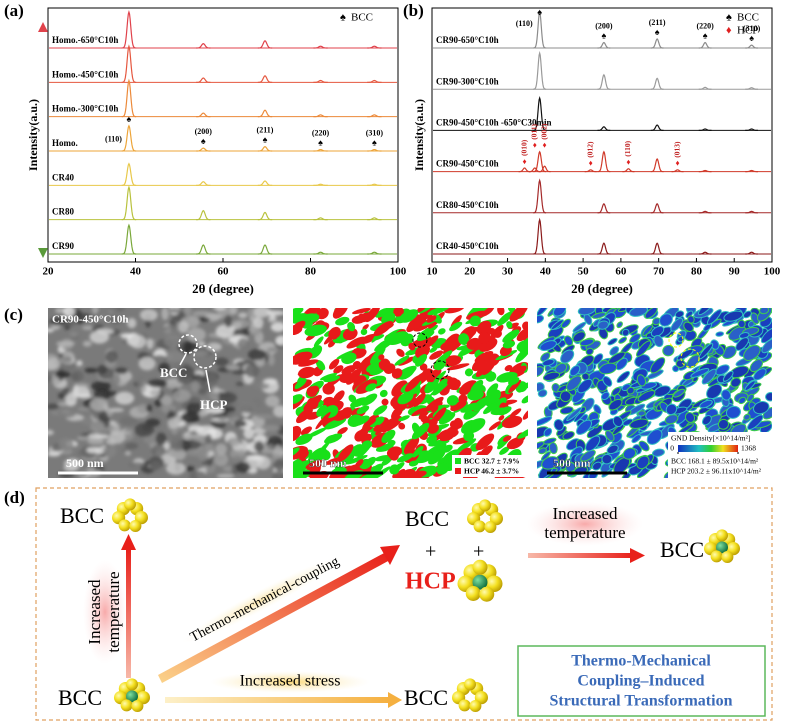 The image size is (800, 728). I want to click on legend-swatch, so click(458, 471).